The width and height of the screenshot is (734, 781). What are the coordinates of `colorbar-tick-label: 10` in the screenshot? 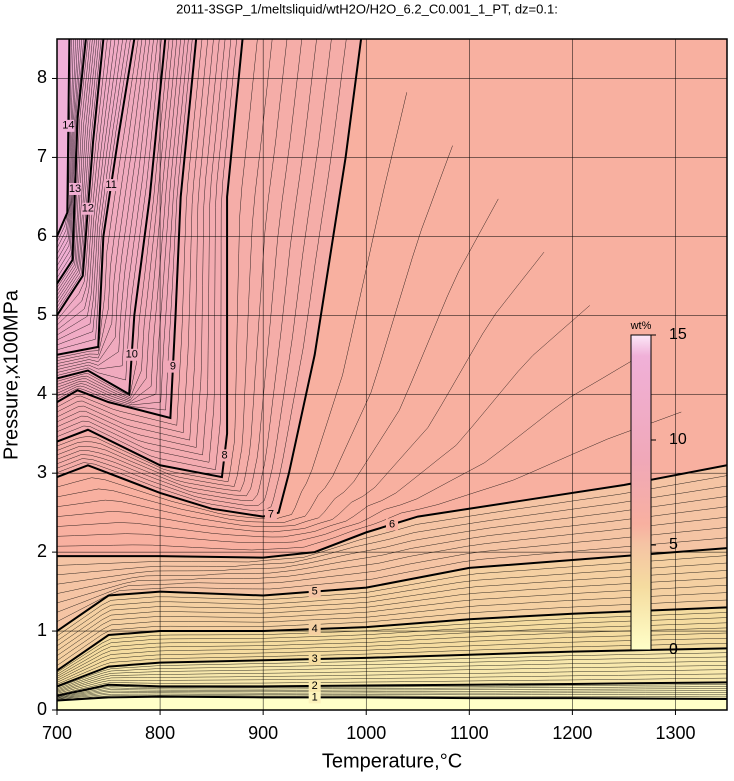 It's located at (678, 439).